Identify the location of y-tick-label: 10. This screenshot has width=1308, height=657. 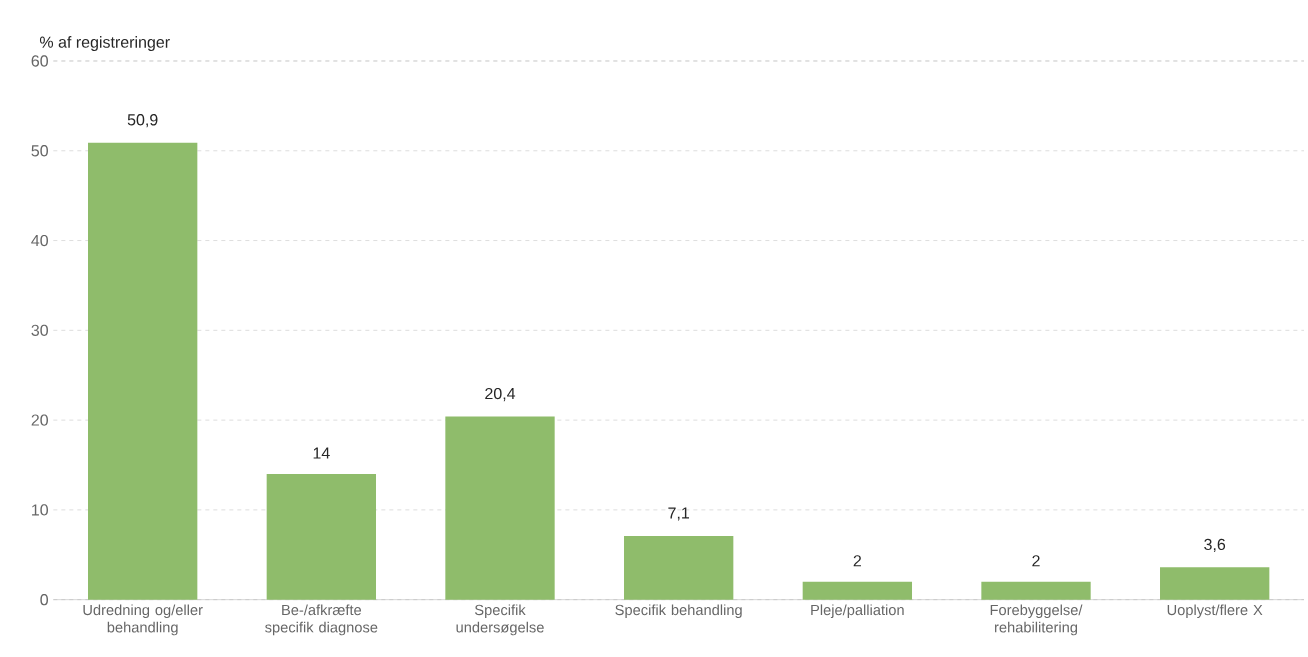
(40, 510).